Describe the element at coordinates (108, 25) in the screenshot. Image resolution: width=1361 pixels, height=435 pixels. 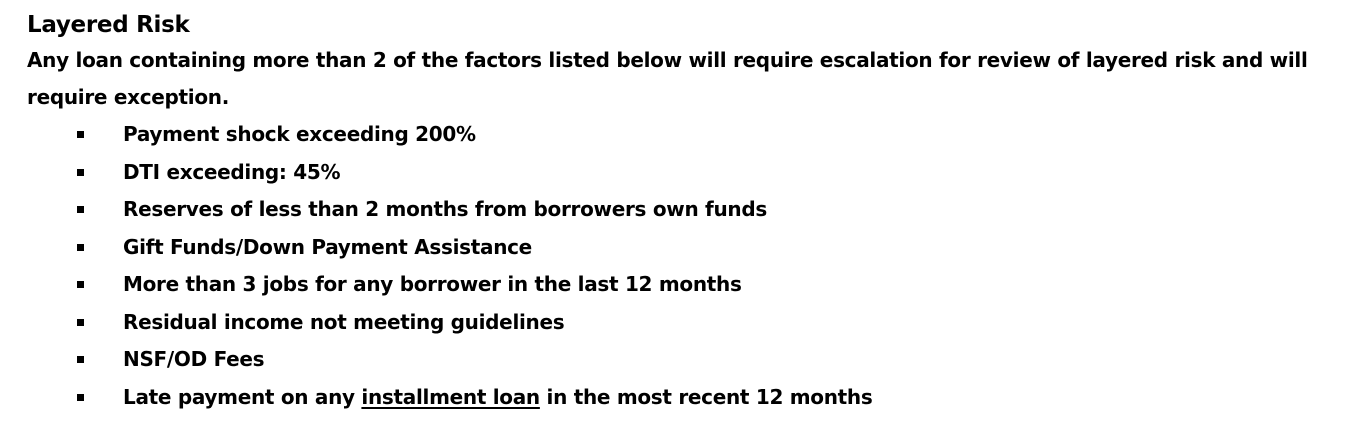
I see `section-title: Layered Risk` at that location.